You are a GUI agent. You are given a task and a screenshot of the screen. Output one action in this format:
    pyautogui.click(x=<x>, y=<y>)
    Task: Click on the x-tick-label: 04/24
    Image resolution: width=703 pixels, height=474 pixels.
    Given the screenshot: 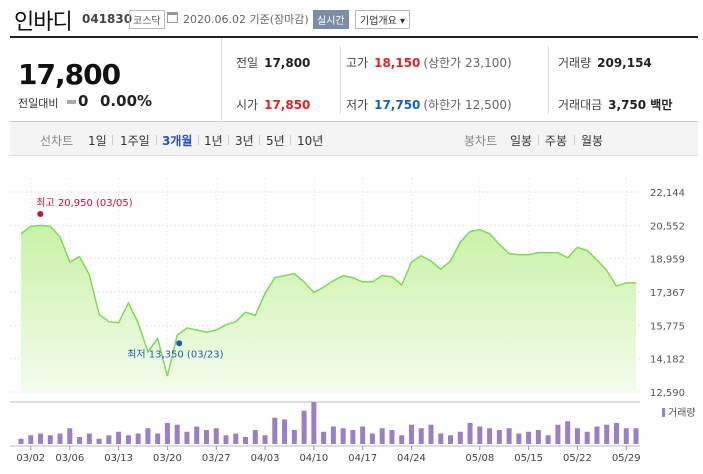 What is the action you would take?
    pyautogui.click(x=411, y=458)
    